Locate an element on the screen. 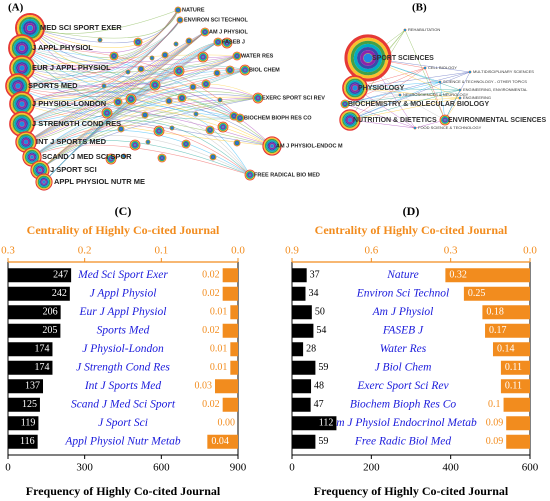  node-label: PHYSIOLOGY is located at coordinates (381, 88).